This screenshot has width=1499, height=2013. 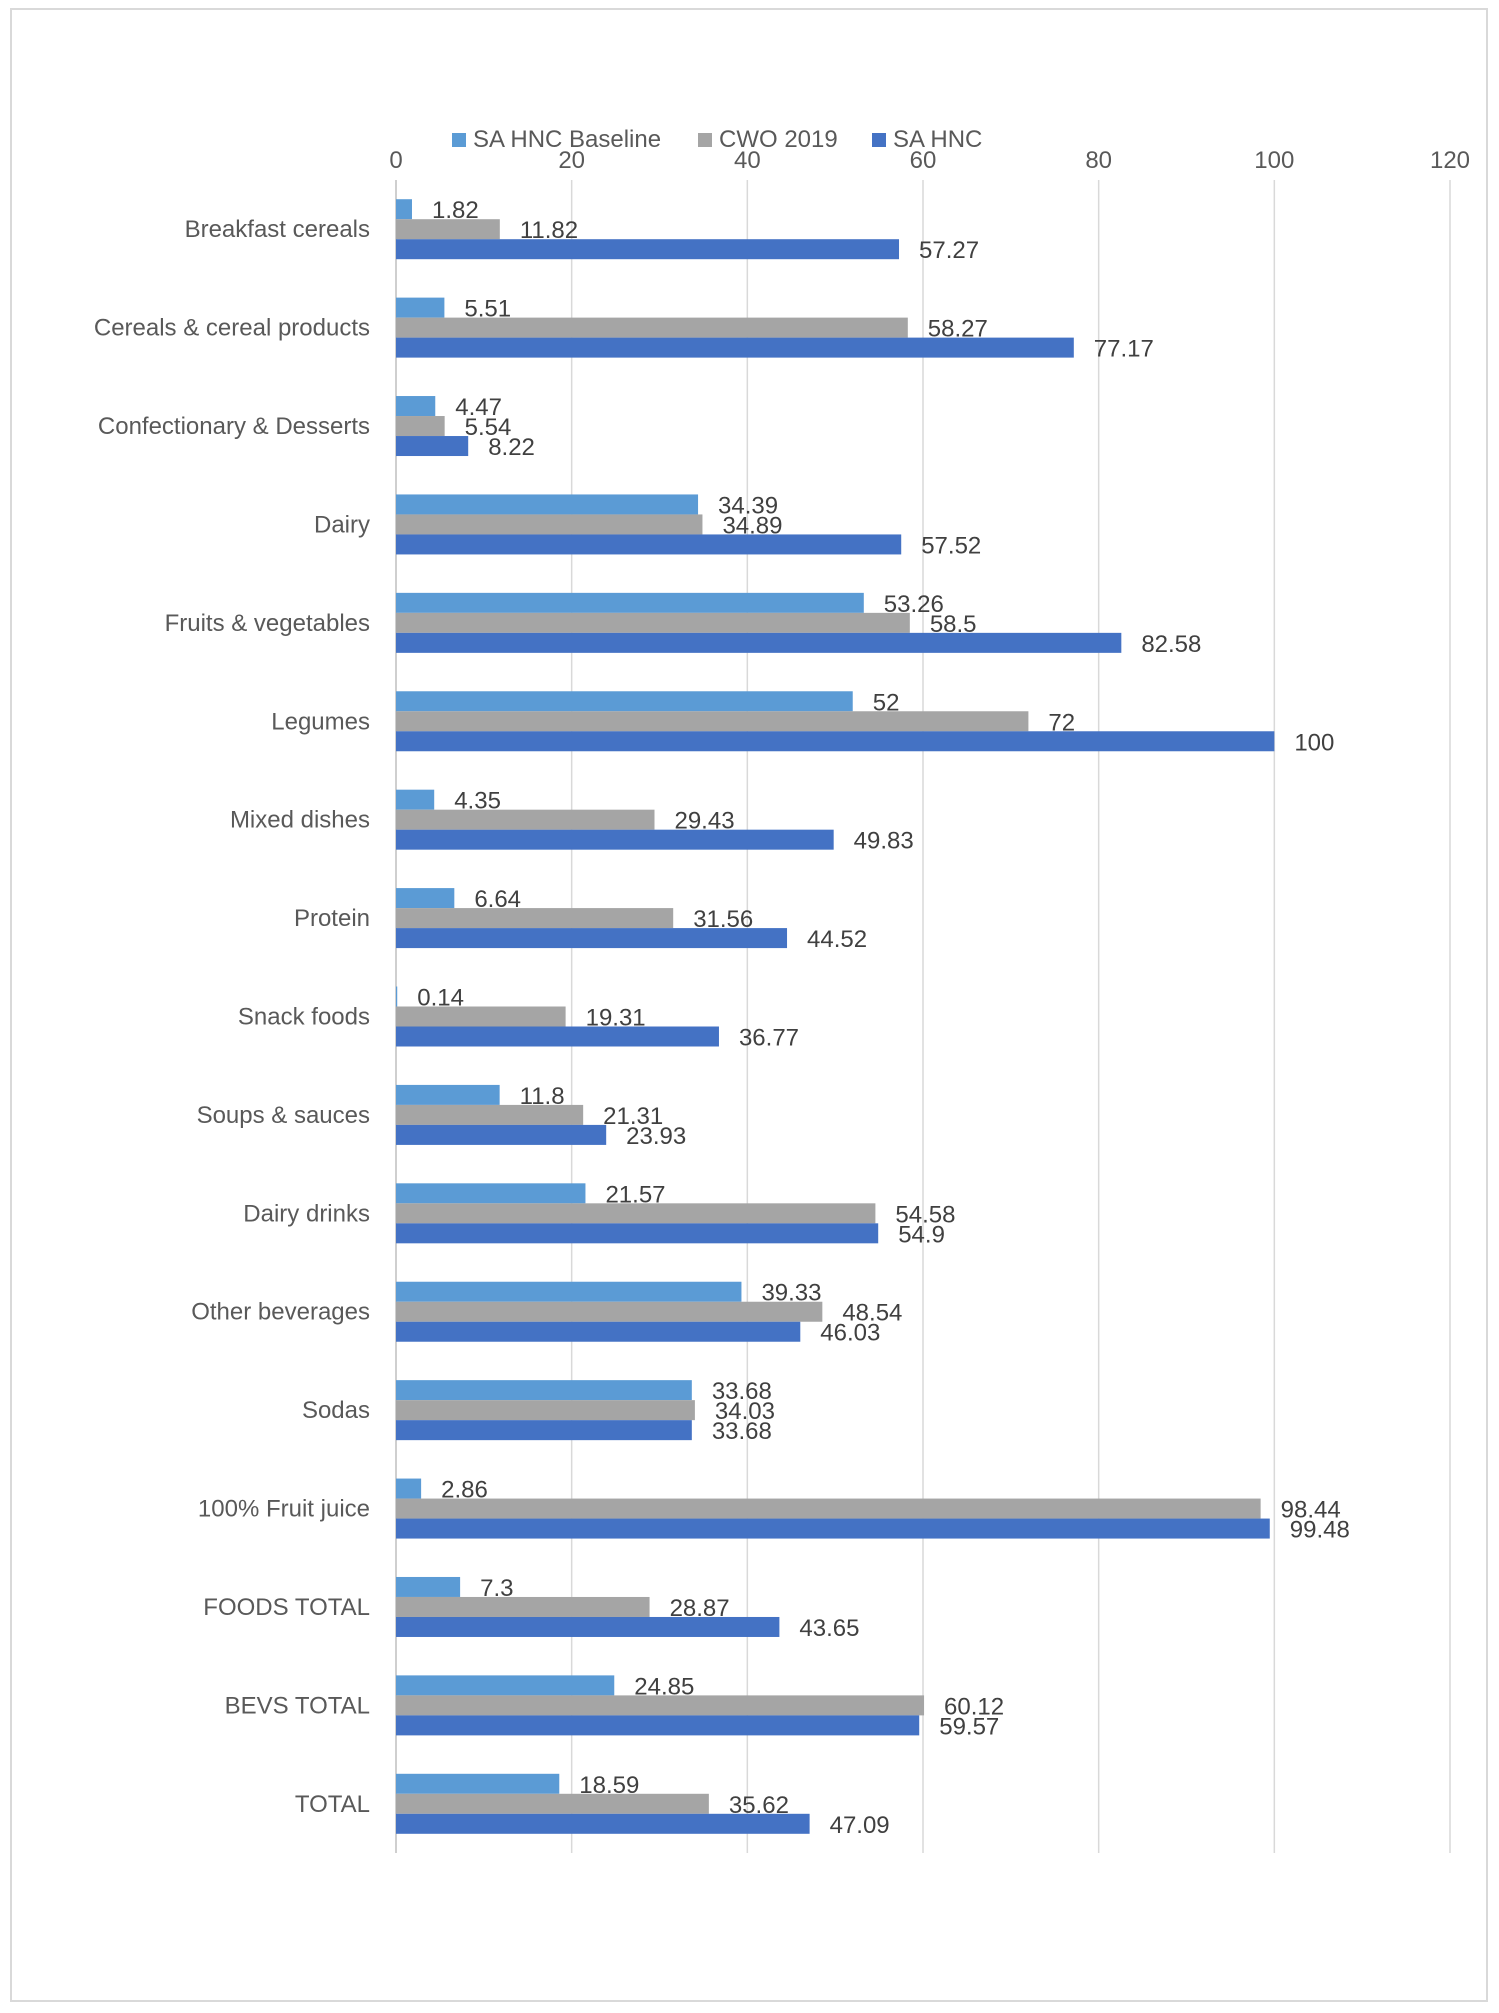 What do you see at coordinates (649, 544) in the screenshot?
I see `bar-sa-hnc-dairy` at bounding box center [649, 544].